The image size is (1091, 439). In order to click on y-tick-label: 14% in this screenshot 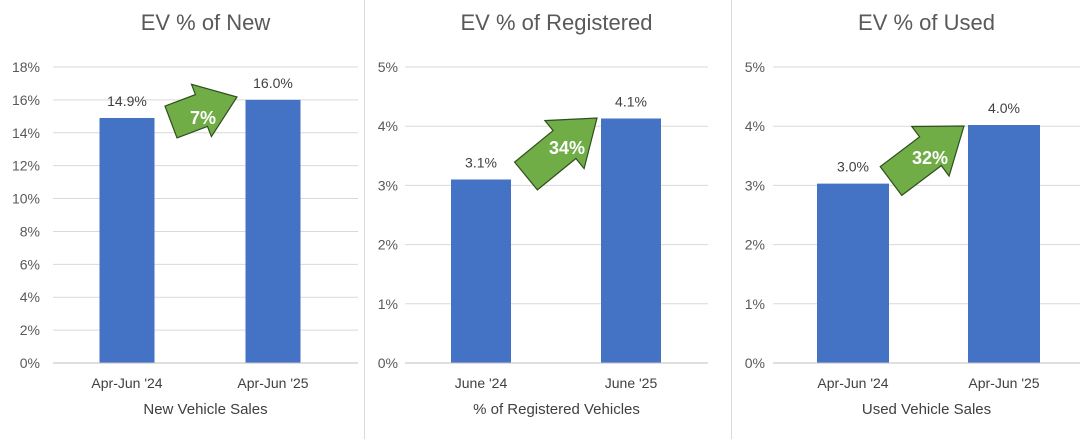, I will do `click(26, 133)`.